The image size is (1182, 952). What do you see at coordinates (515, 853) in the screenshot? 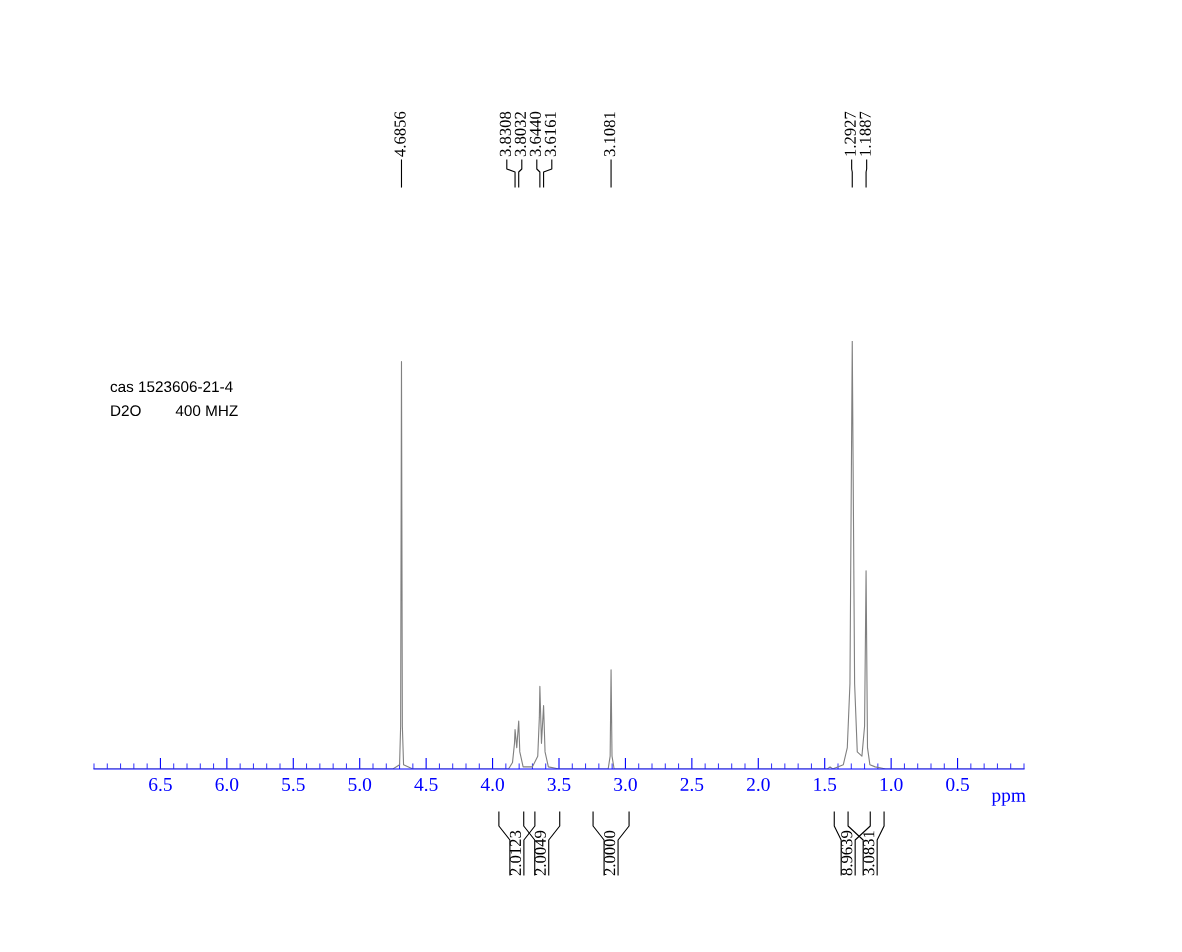
I see `text: 2.0123` at bounding box center [515, 853].